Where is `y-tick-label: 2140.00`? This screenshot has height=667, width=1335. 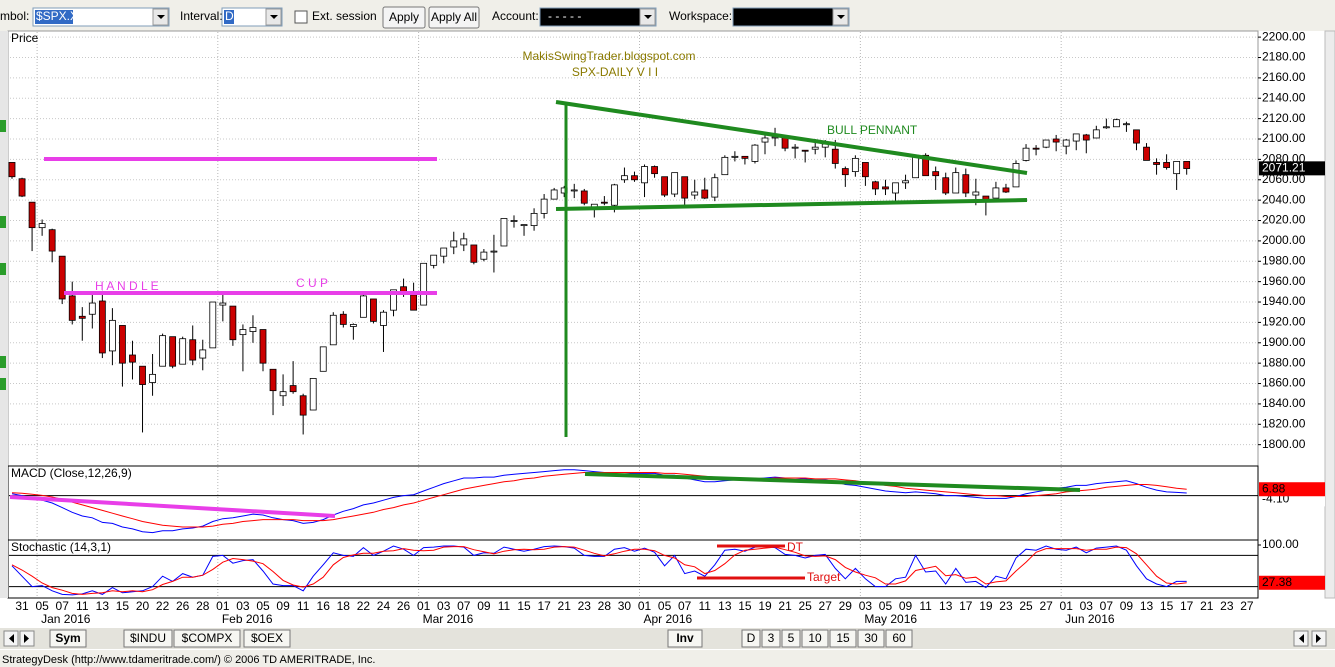 y-tick-label: 2140.00 is located at coordinates (1284, 97).